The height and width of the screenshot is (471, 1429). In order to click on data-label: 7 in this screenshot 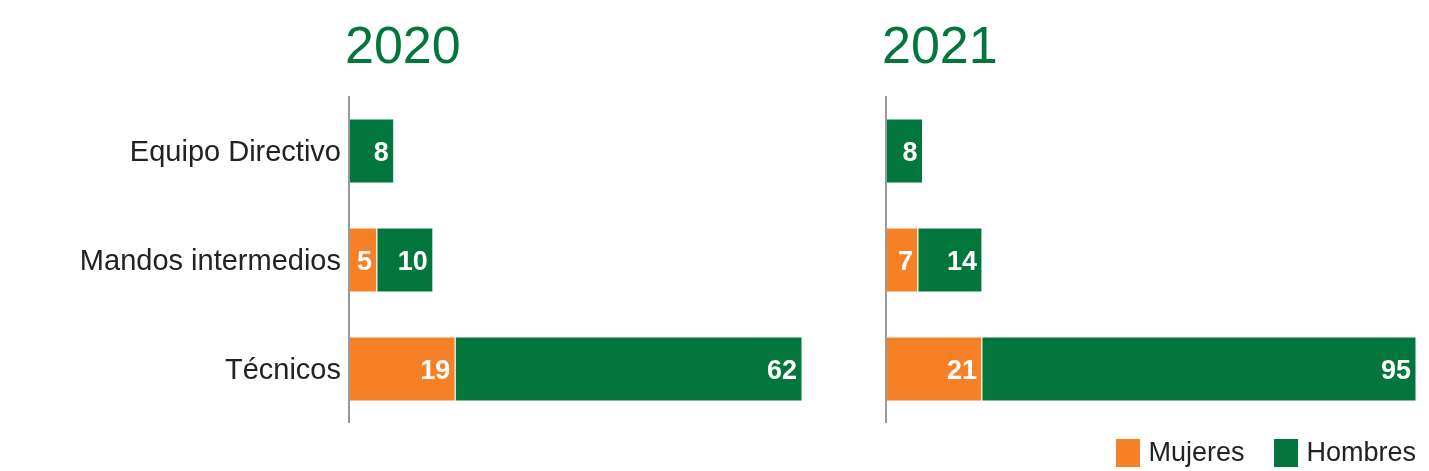, I will do `click(905, 260)`.